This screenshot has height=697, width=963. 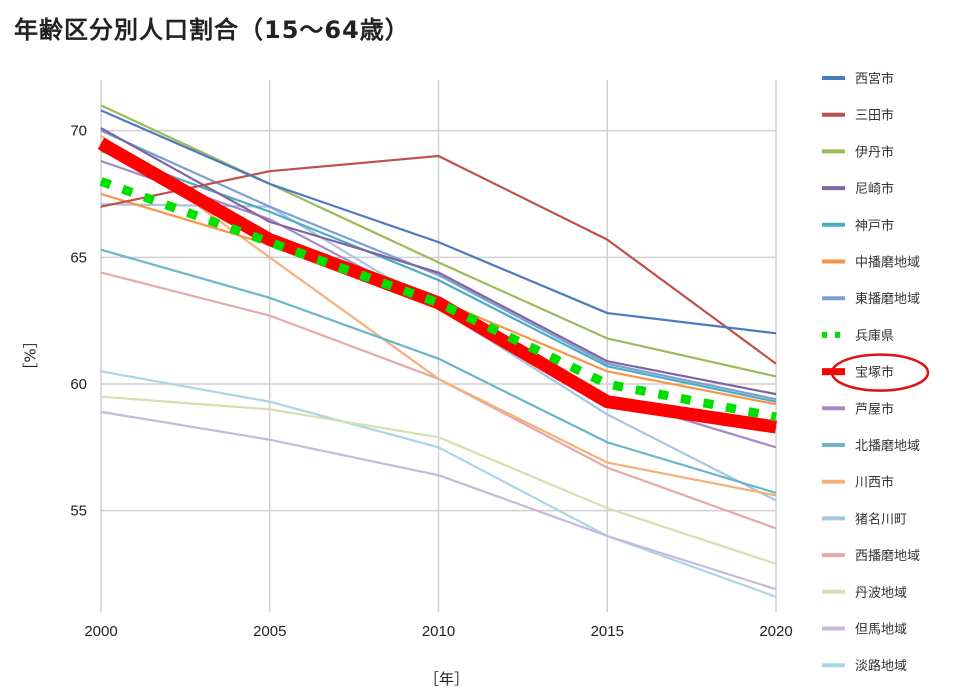 What do you see at coordinates (874, 336) in the screenshot?
I see `legend-label: 兵庫県` at bounding box center [874, 336].